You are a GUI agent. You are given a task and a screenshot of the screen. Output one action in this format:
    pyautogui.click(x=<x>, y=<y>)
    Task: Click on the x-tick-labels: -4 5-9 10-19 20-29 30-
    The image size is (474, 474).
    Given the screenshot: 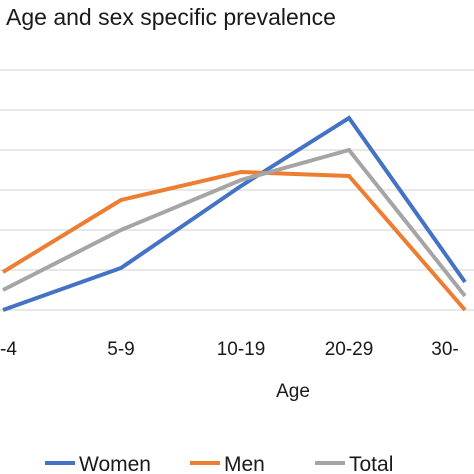 What is the action you would take?
    pyautogui.click(x=229, y=349)
    